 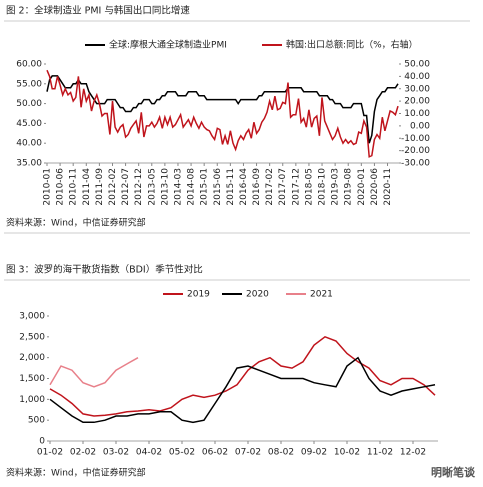 What do you see at coordinates (309, 187) in the screenshot?
I see `x-tick-label: 2018-05` at bounding box center [309, 187].